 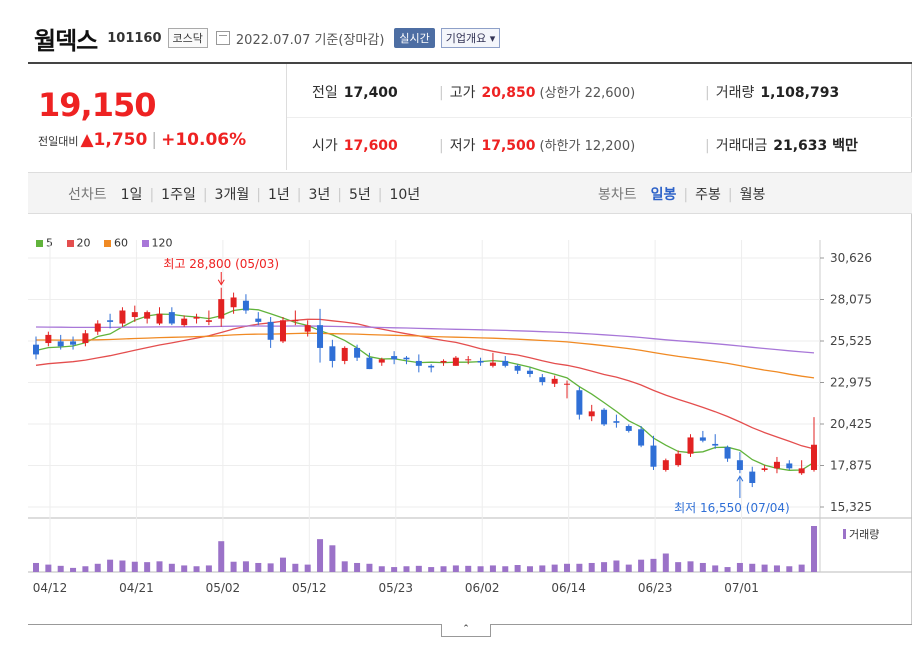 I want to click on x-tick-label: 06/02, so click(x=482, y=588).